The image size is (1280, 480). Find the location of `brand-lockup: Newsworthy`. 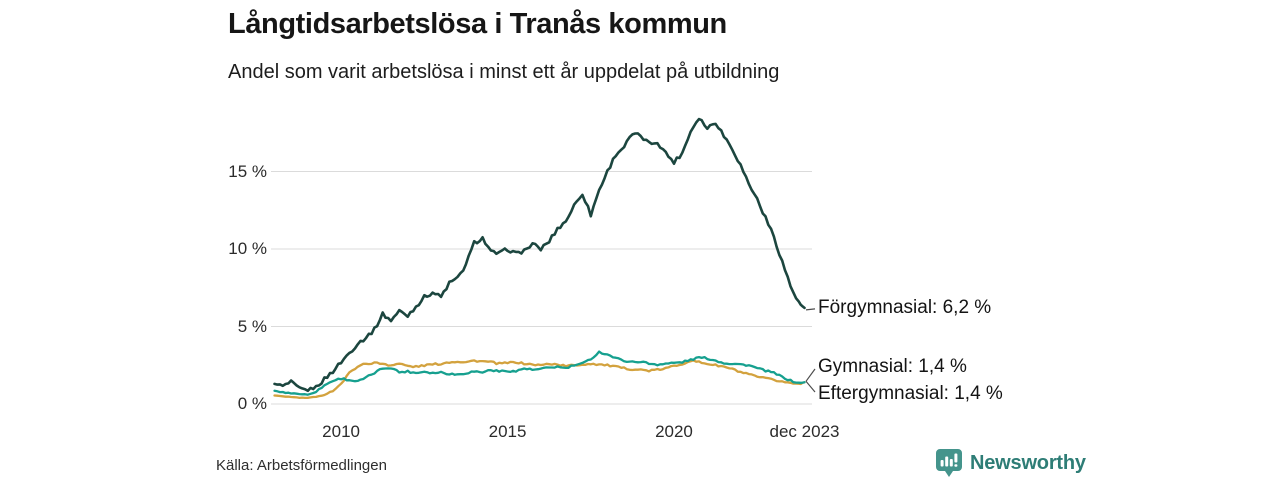

brand-lockup: Newsworthy is located at coordinates (1011, 463).